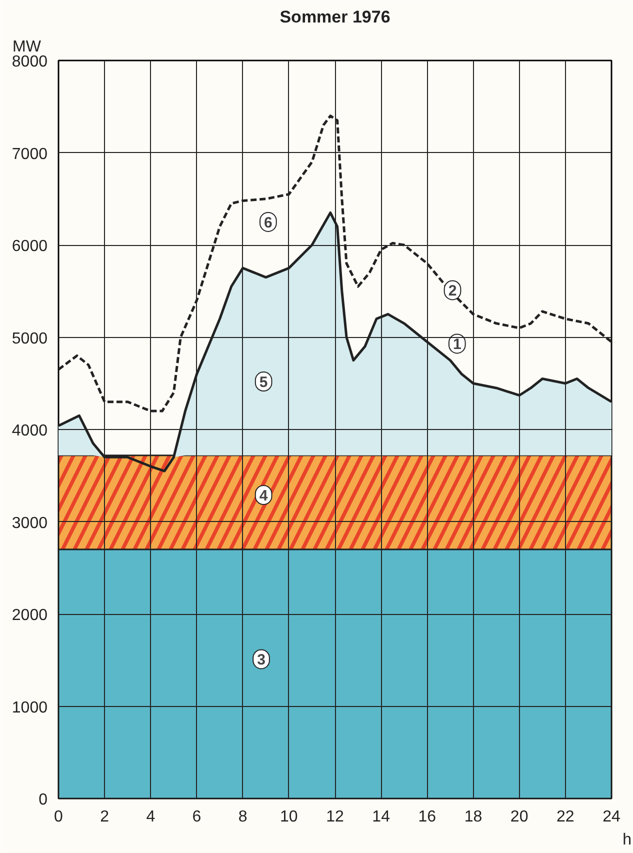 This screenshot has width=633, height=853. Describe the element at coordinates (30, 707) in the screenshot. I see `y-tick-label: 1000` at that location.